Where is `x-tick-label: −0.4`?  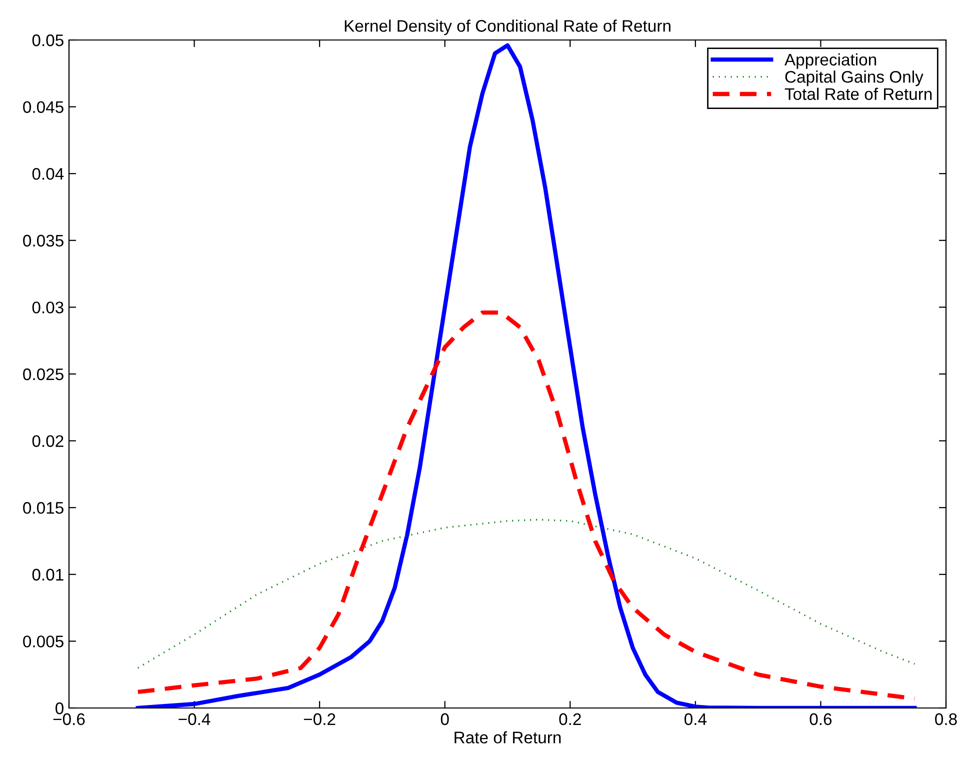
x-tick-label: −0.4 is located at coordinates (194, 719).